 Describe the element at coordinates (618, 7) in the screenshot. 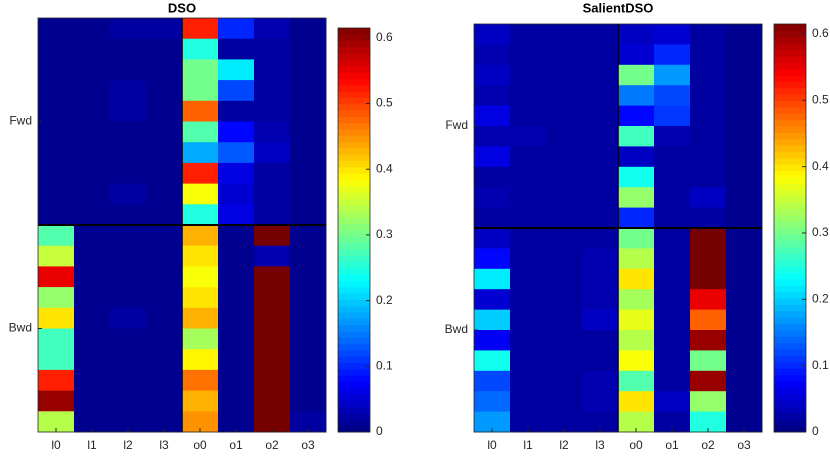

I see `chart-title: SalientDSO` at that location.